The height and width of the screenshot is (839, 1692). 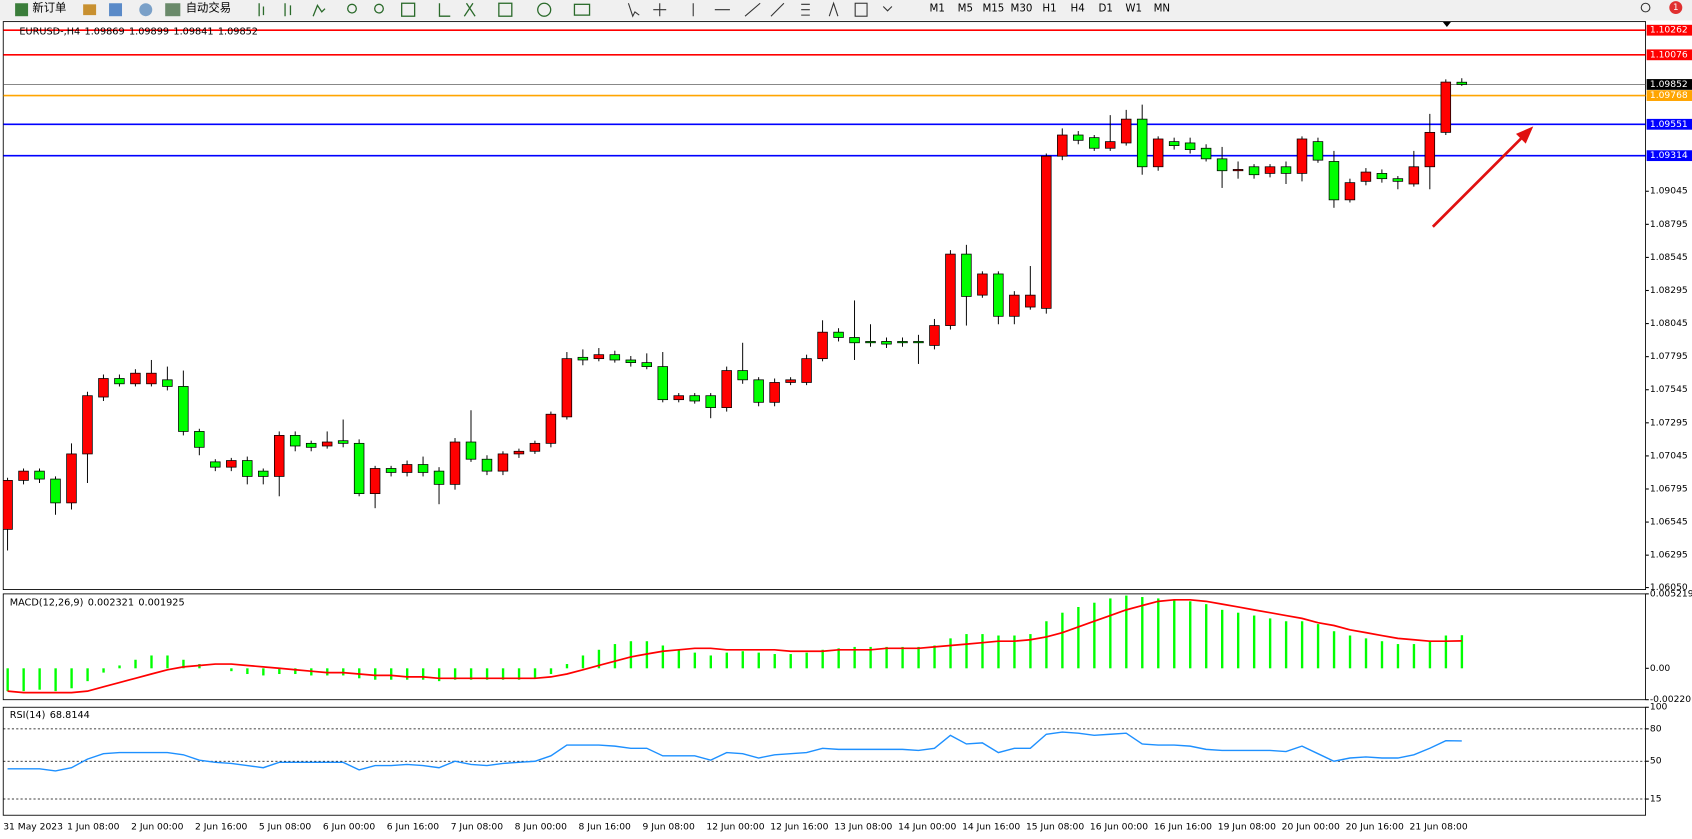 What do you see at coordinates (1077, 9) in the screenshot?
I see `timeframe-button: H4` at bounding box center [1077, 9].